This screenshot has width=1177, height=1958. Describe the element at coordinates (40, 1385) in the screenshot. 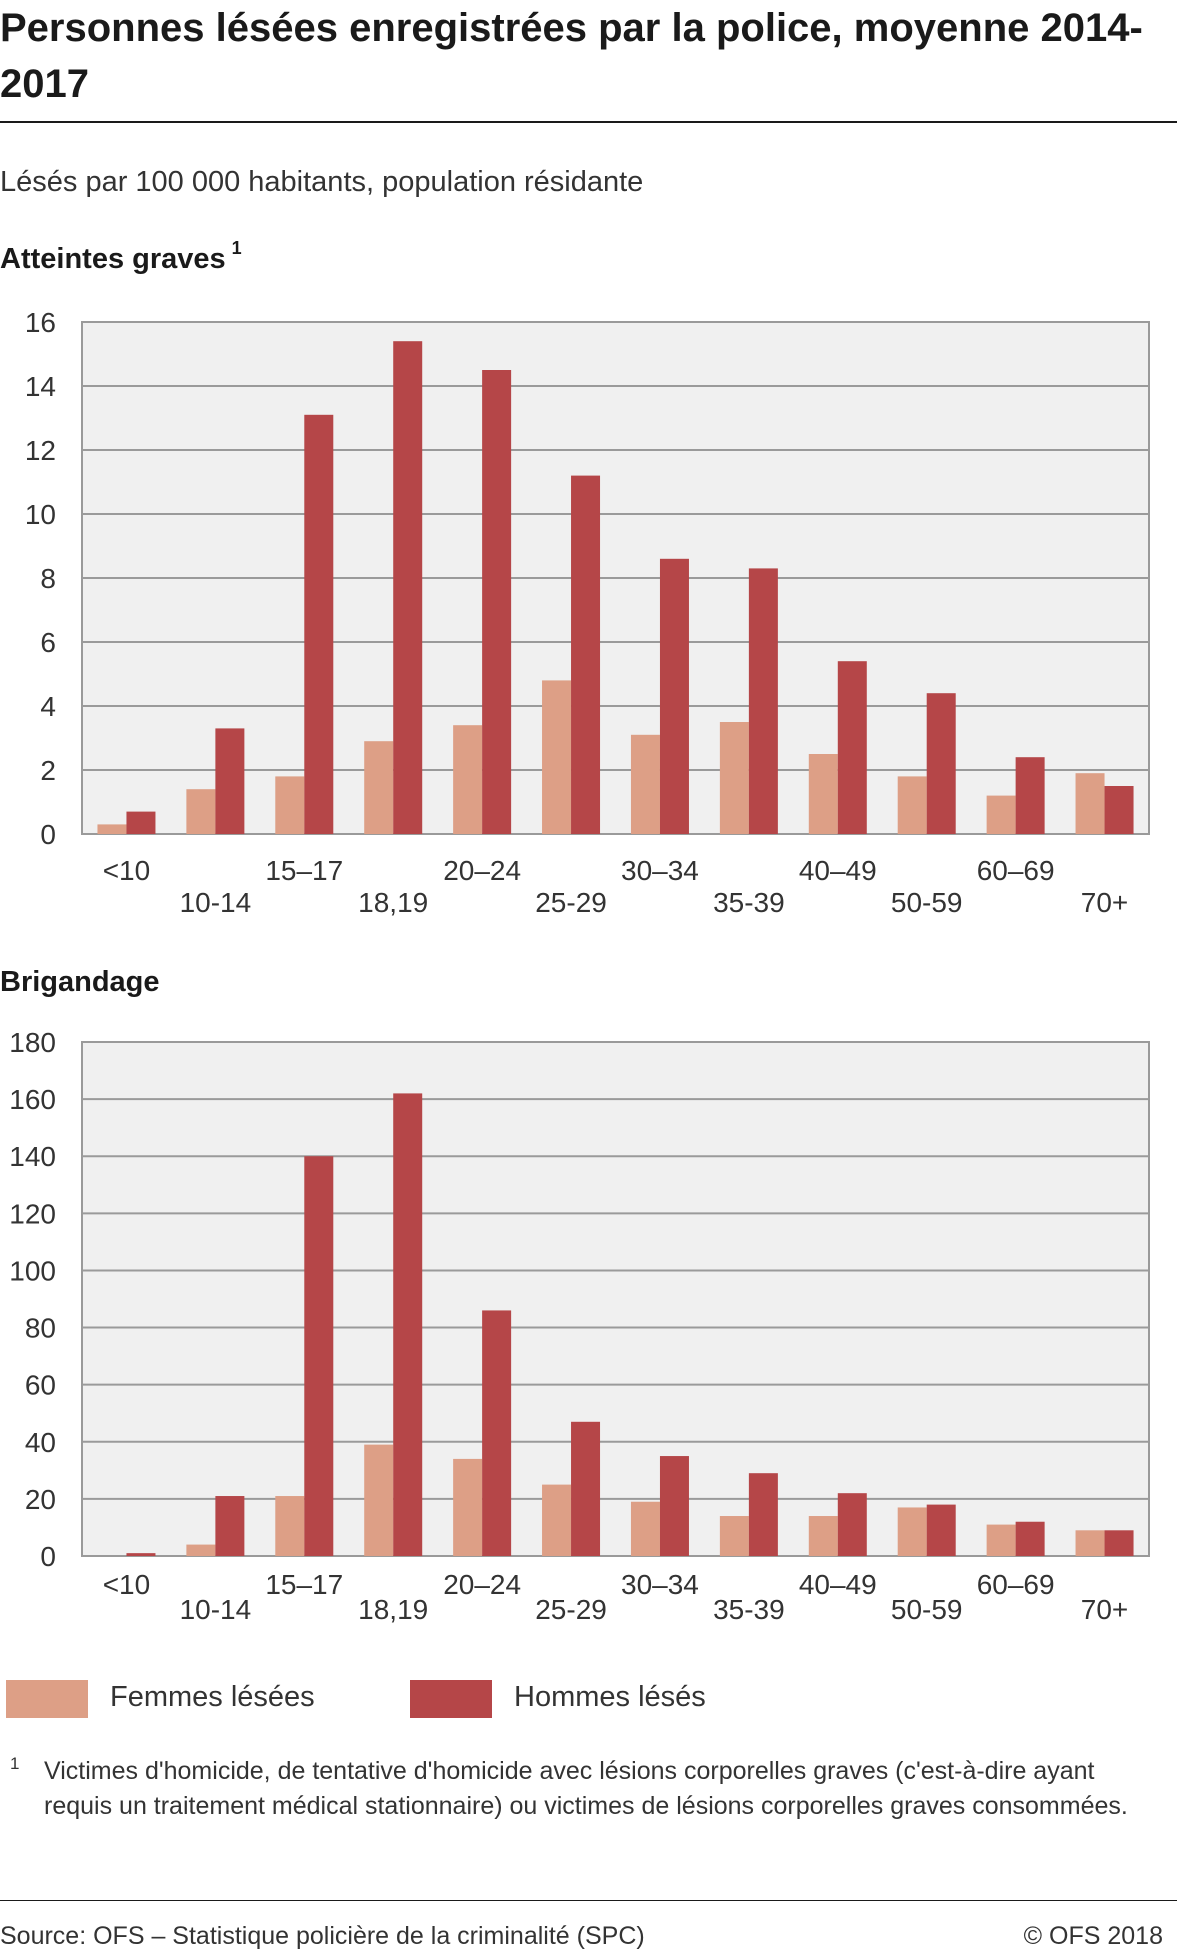

I see `y-tick-label: 60` at that location.